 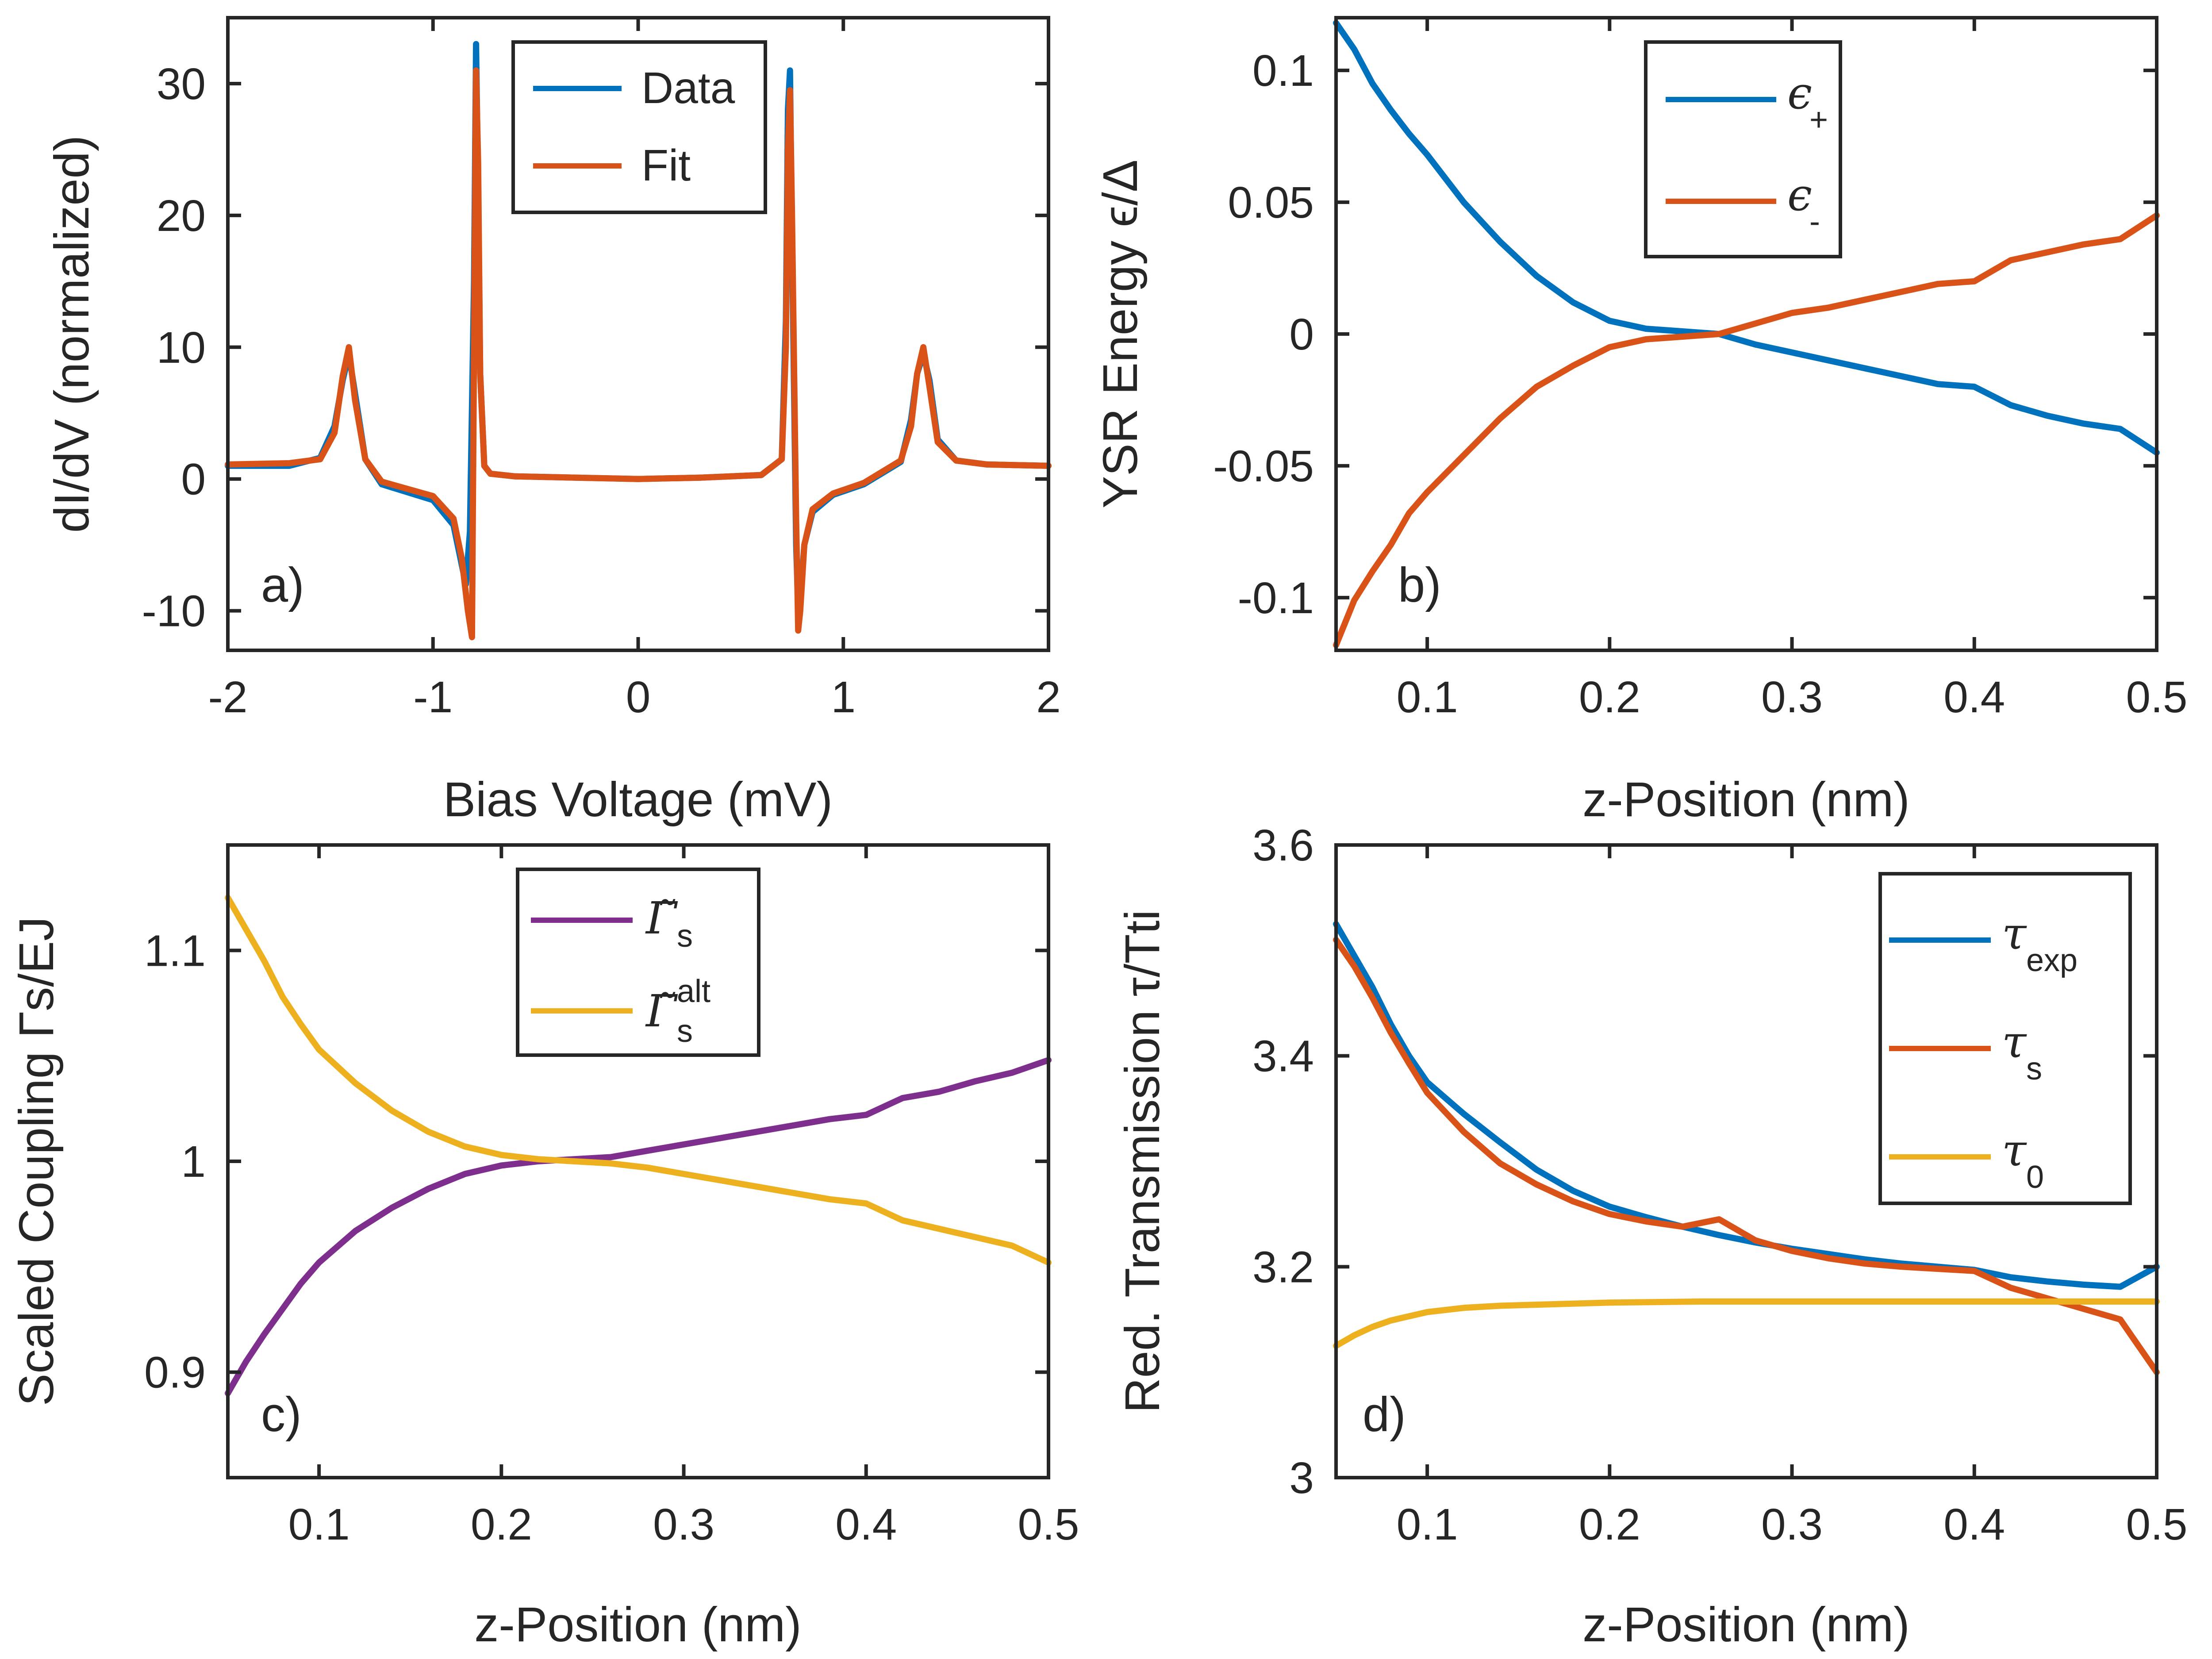 I want to click on panel-b-xlabel: z-Position (nm), so click(x=1746, y=800).